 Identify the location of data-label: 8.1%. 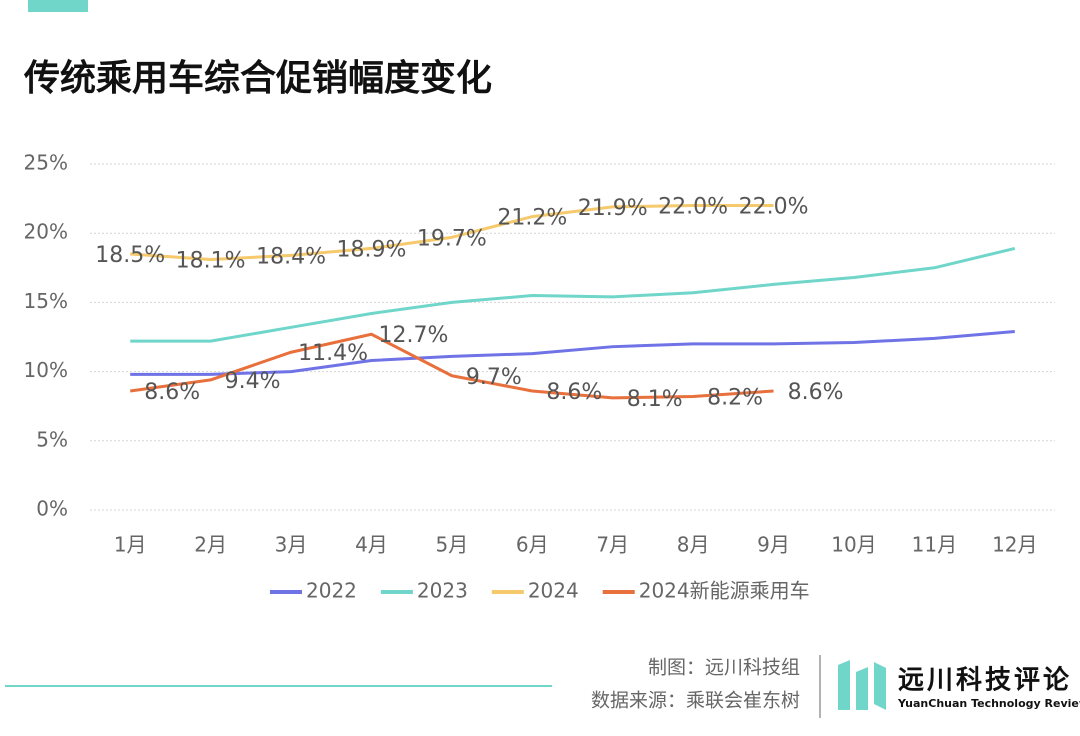
(655, 399).